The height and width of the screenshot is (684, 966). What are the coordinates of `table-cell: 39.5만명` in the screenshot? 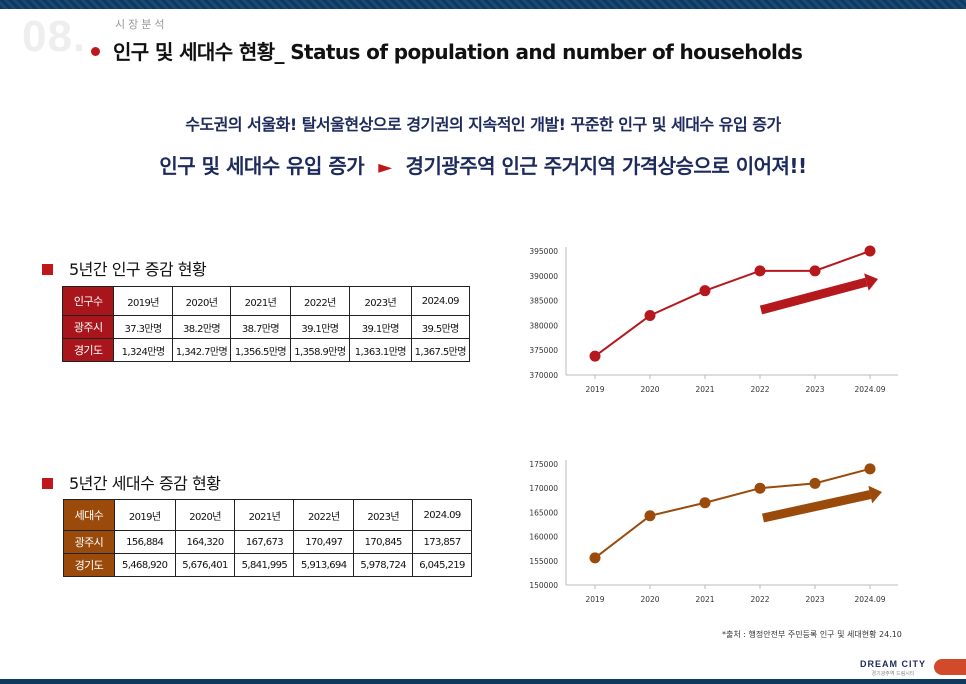 It's located at (440, 327).